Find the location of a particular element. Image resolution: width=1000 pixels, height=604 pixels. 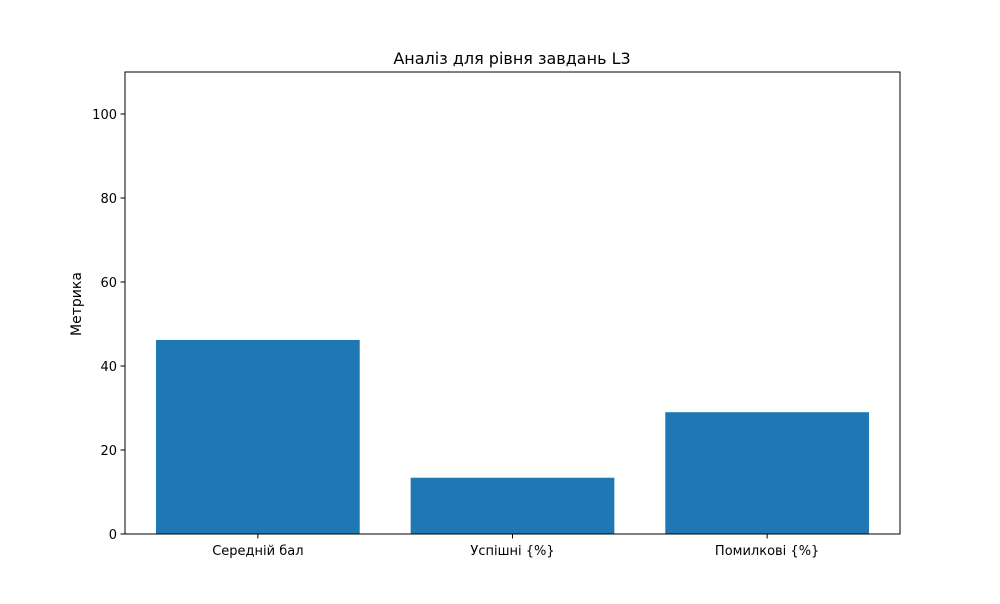

x-tick-label: Середній бал is located at coordinates (257, 551).